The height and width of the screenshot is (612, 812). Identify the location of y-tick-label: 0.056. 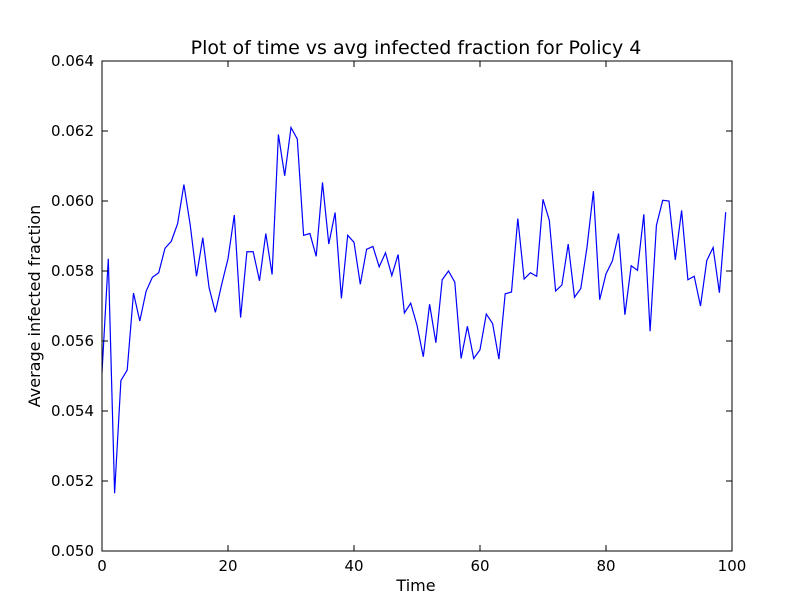
(72, 341).